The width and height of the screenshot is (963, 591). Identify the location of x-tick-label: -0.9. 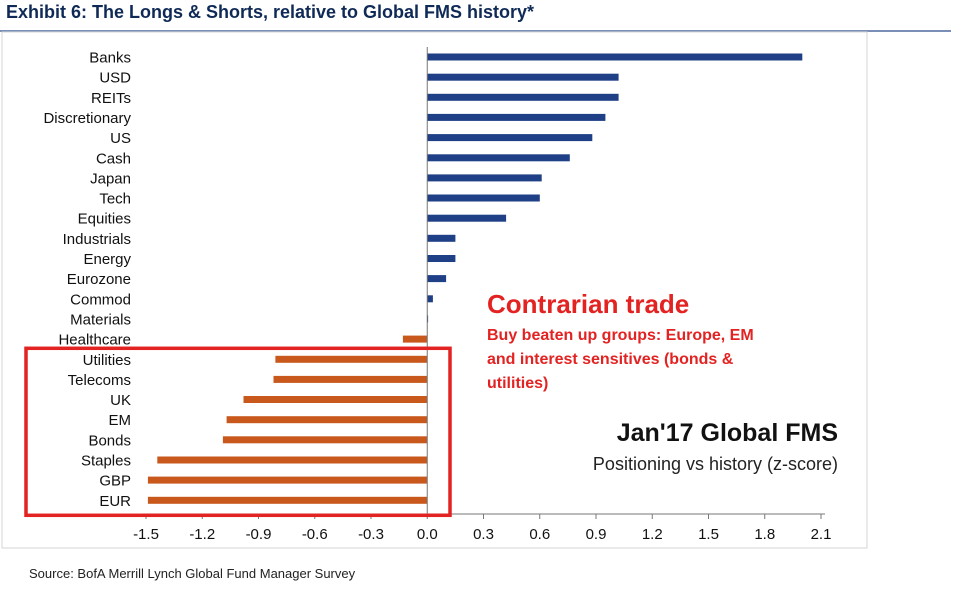
(259, 534).